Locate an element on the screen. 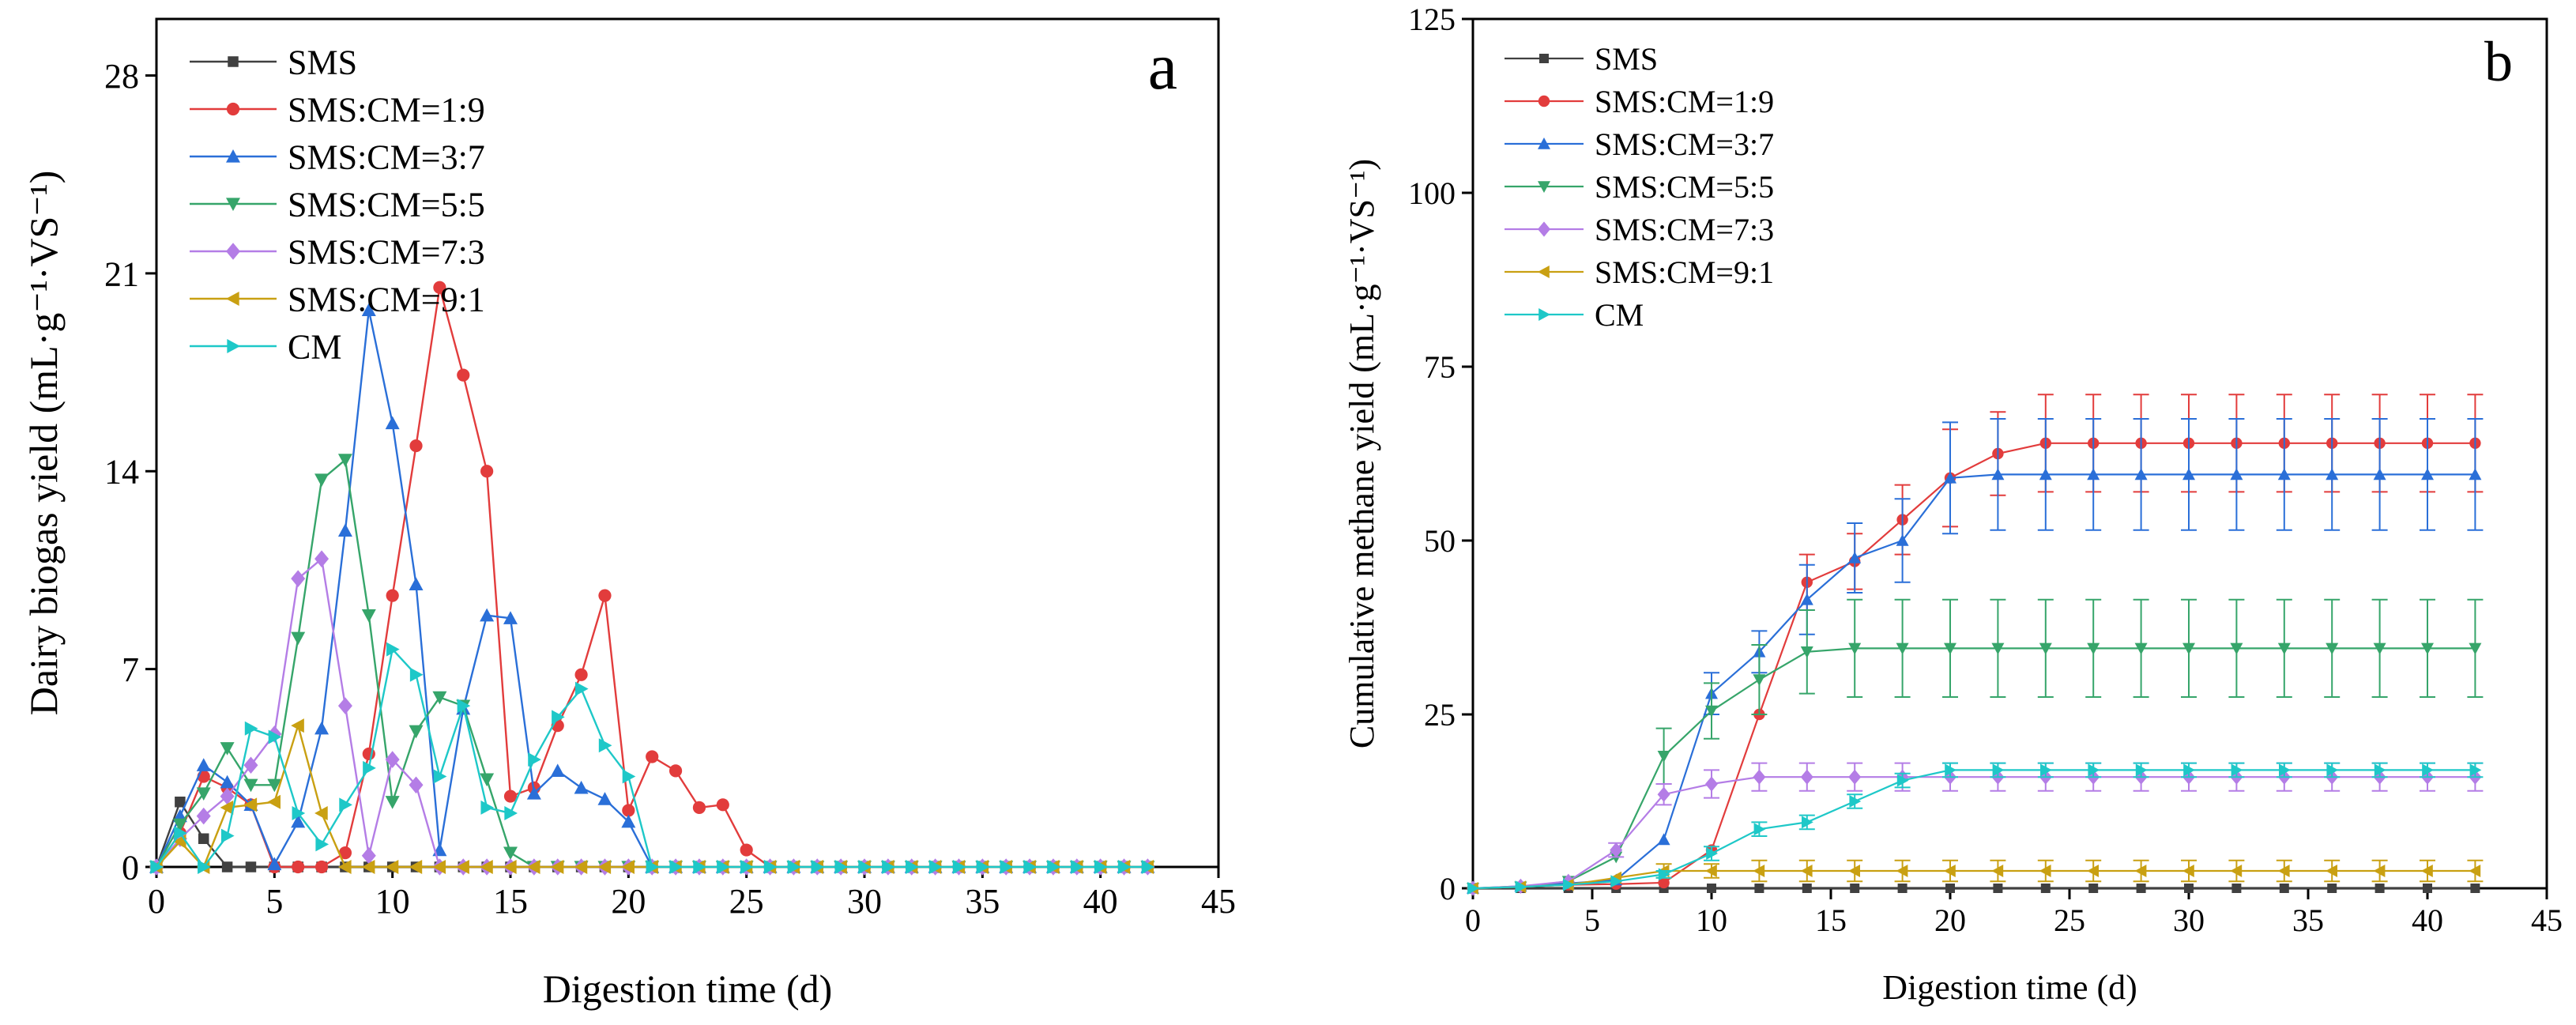 This screenshot has width=2576, height=1025. legend-item-sms-cm-3-7: SMS:CM=3:7 is located at coordinates (1639, 144).